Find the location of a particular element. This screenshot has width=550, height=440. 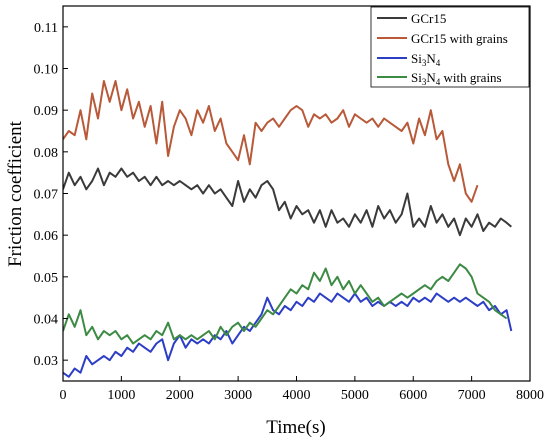

legend-label-si3n4-grains: Si3N4 with grains is located at coordinates (456, 78).